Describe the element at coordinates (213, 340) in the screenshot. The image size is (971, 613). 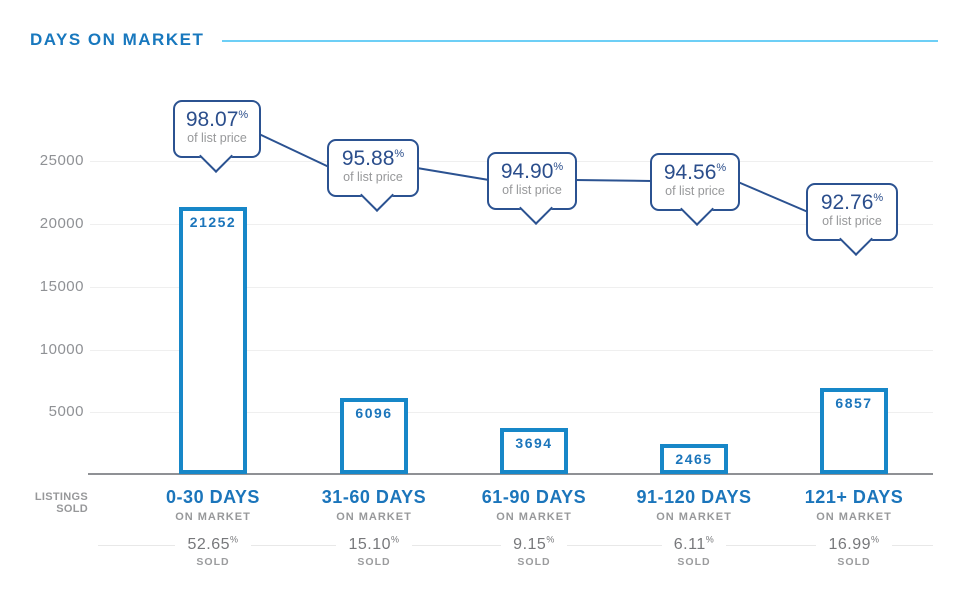
I see `bar-0-30-days: 21252` at that location.